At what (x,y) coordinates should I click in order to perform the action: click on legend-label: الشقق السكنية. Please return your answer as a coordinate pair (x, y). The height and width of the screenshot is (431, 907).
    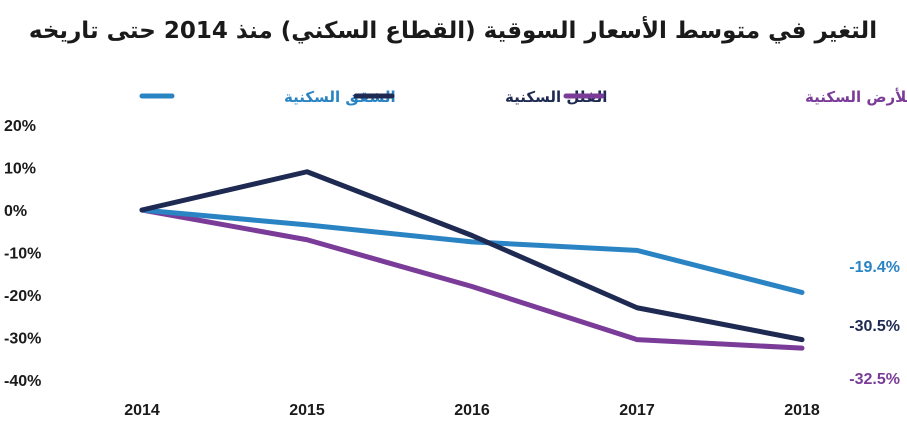
    Looking at the image, I should click on (340, 97).